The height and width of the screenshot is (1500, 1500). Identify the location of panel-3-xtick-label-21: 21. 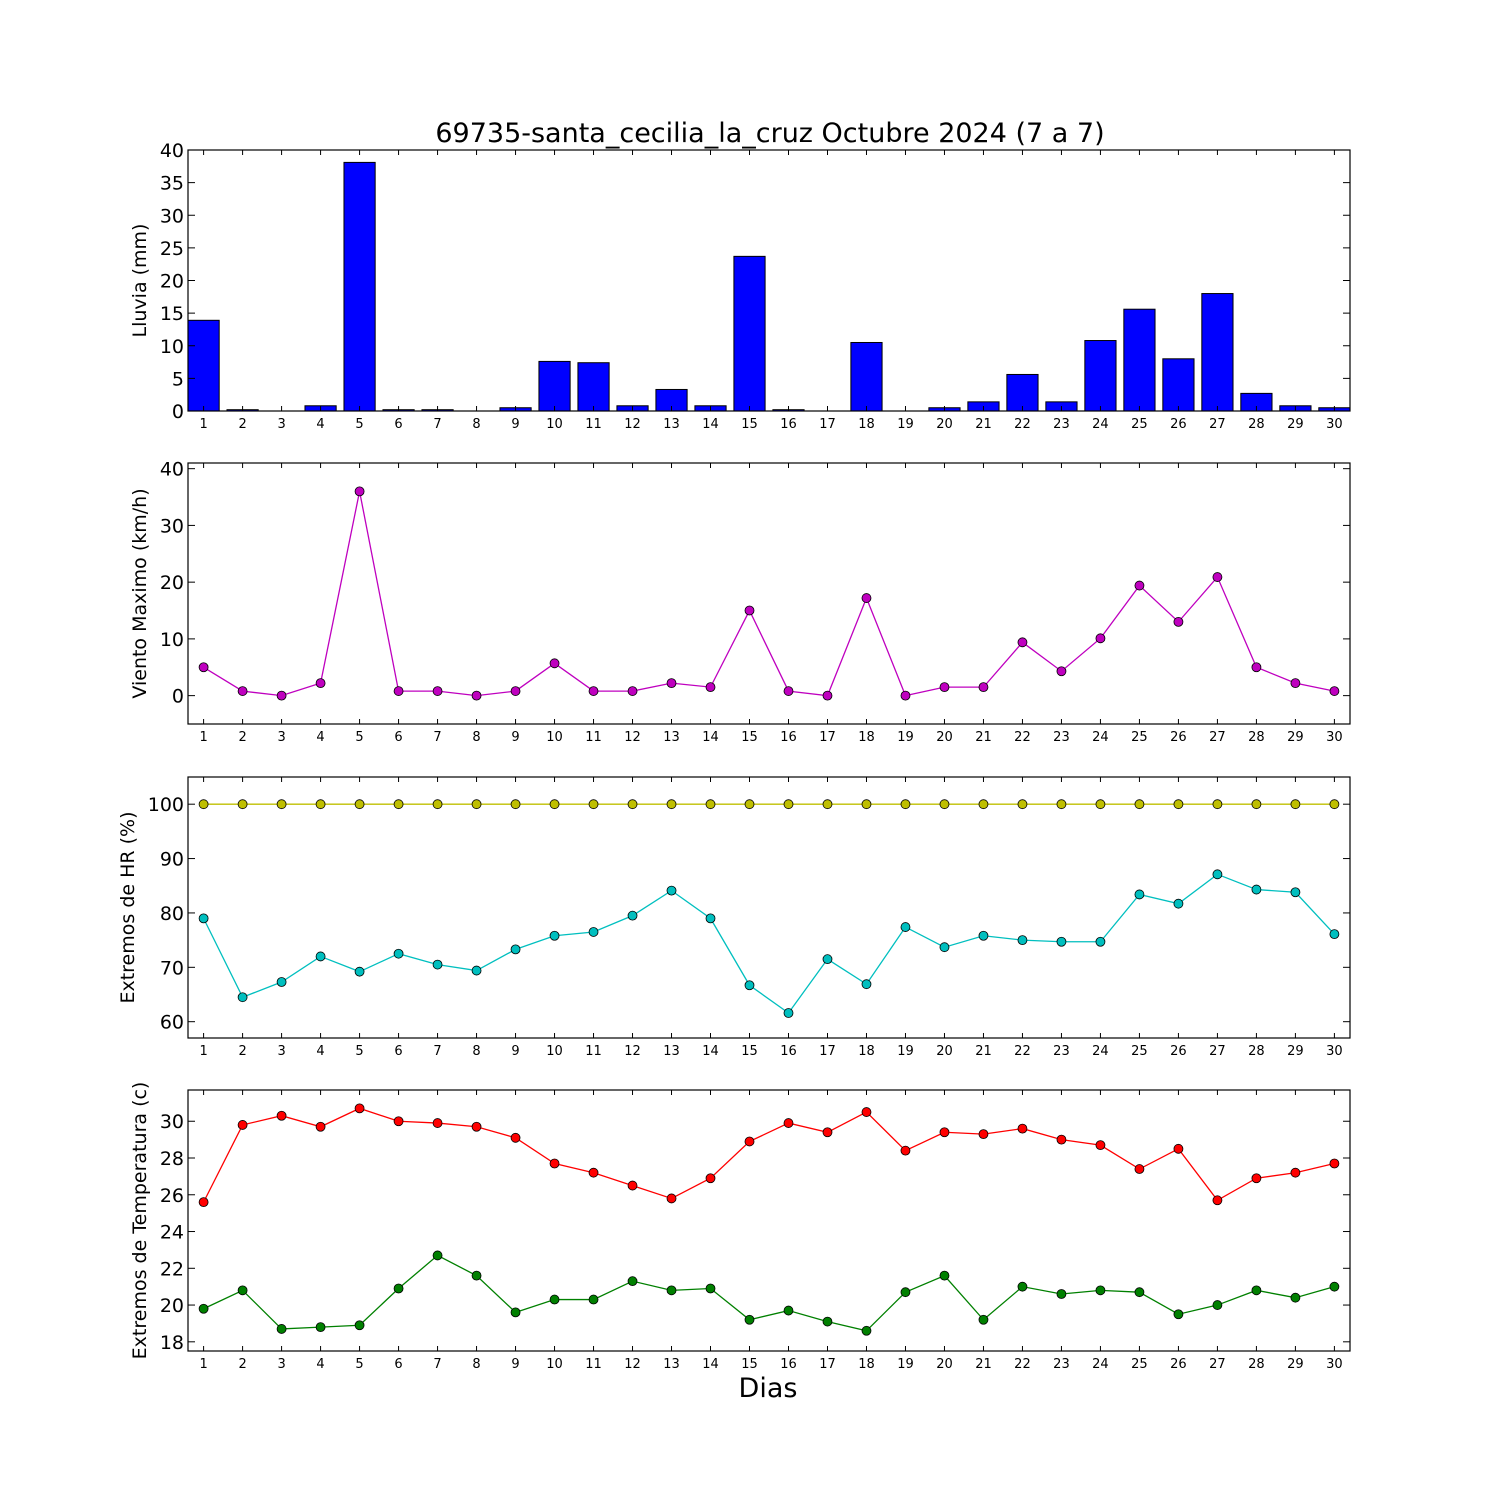
(983, 1051).